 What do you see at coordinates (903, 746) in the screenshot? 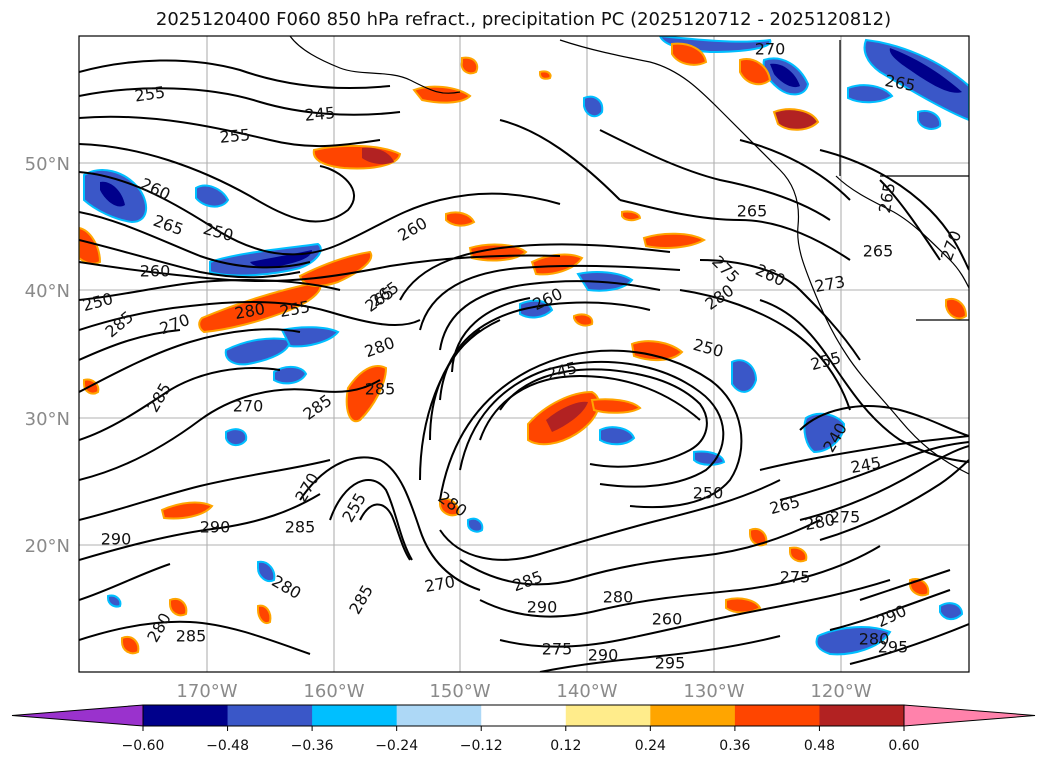
I see `colorbar-tick-label: 0.60` at bounding box center [903, 746].